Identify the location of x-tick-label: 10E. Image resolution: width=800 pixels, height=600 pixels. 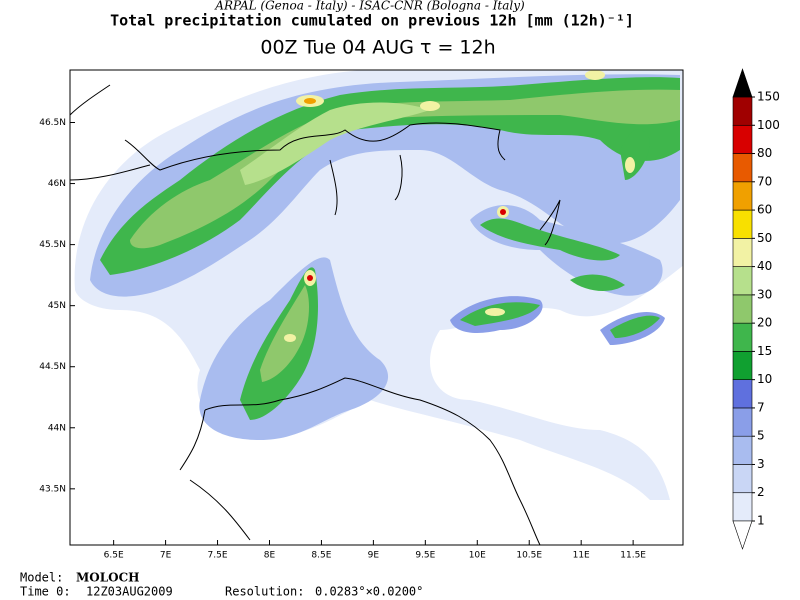
(477, 556).